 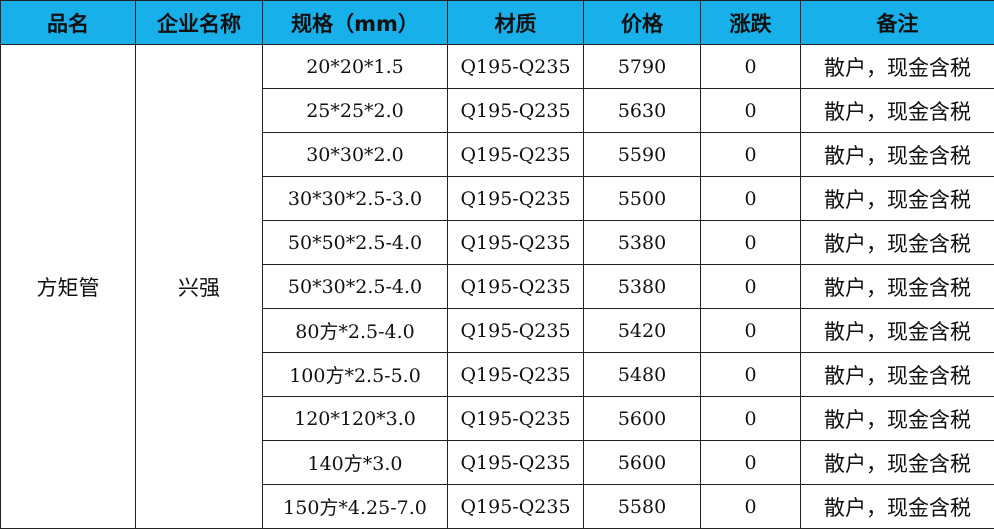 What do you see at coordinates (642, 506) in the screenshot?
I see `price-cell: 5580` at bounding box center [642, 506].